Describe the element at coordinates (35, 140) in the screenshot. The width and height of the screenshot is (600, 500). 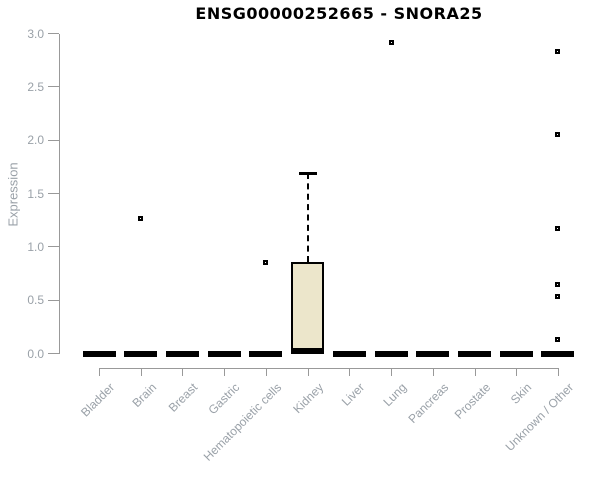
I see `y-tick-label: 2.0` at that location.